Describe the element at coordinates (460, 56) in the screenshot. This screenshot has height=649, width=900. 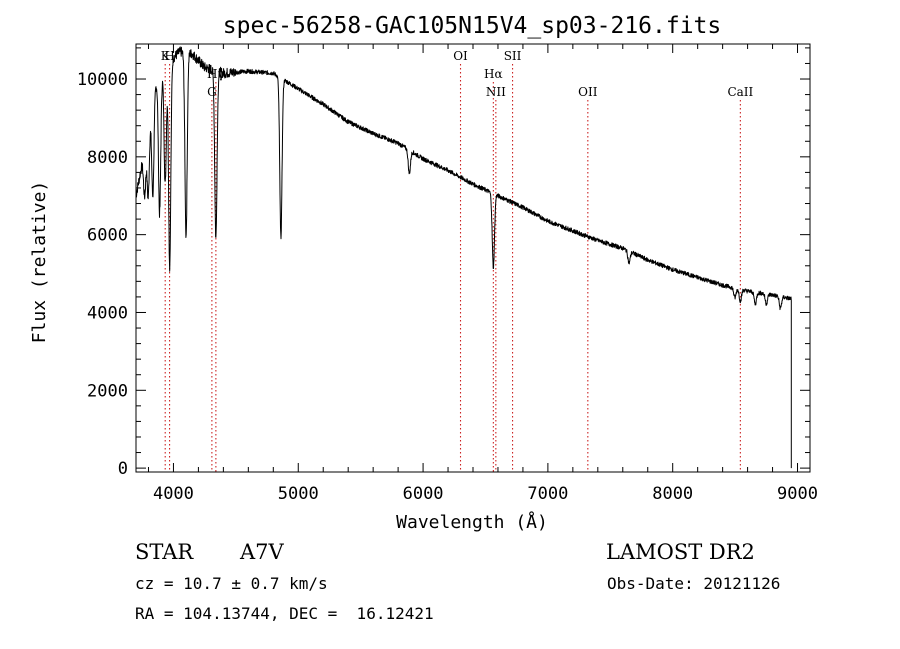
I see `line-marker-label: OI` at that location.